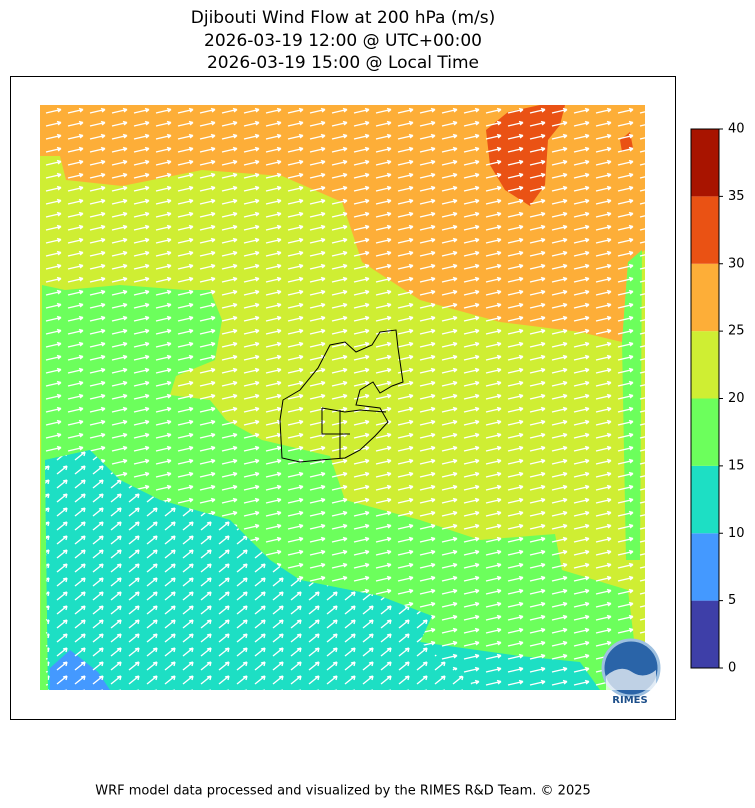 Image resolution: width=755 pixels, height=808 pixels. Describe the element at coordinates (736, 331) in the screenshot. I see `colorbar-tick-label: 25` at that location.